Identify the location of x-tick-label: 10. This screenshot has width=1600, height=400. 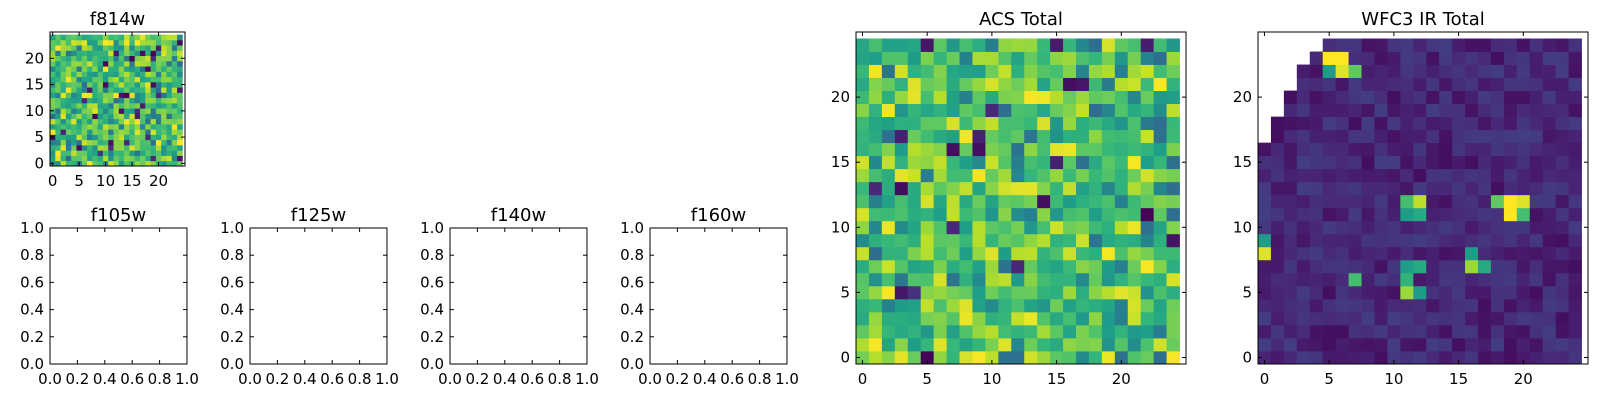
(1393, 379).